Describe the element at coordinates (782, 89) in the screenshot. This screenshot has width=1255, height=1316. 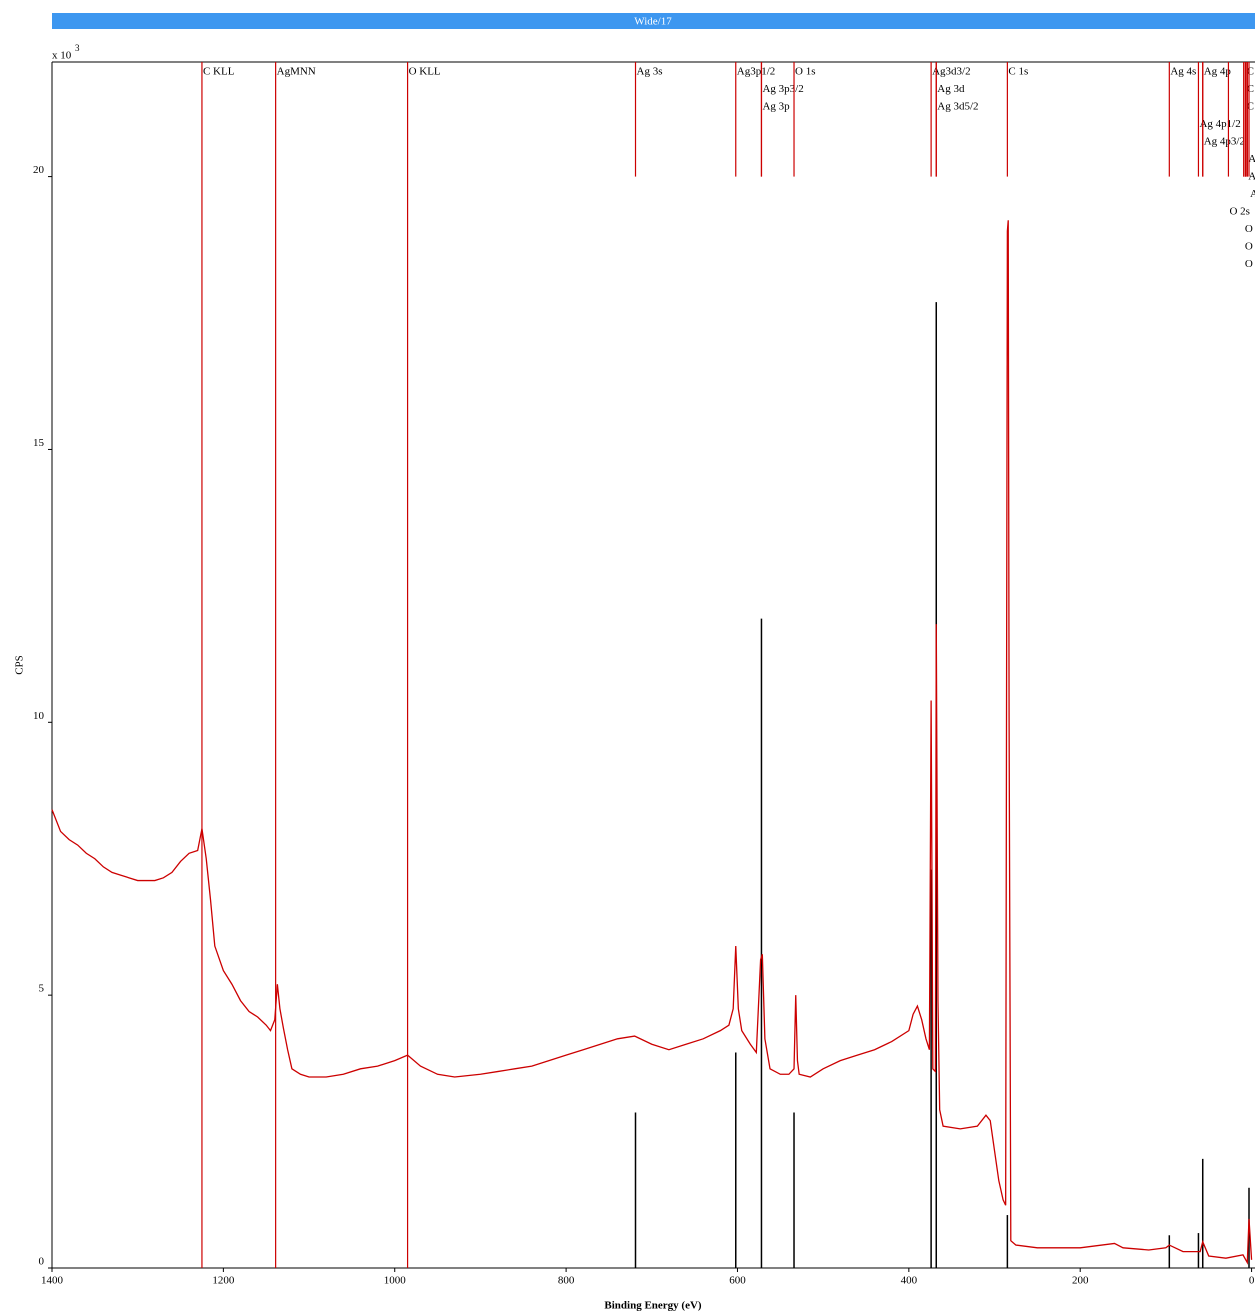
I see `peak-marker-label: Ag 3p3/2` at that location.